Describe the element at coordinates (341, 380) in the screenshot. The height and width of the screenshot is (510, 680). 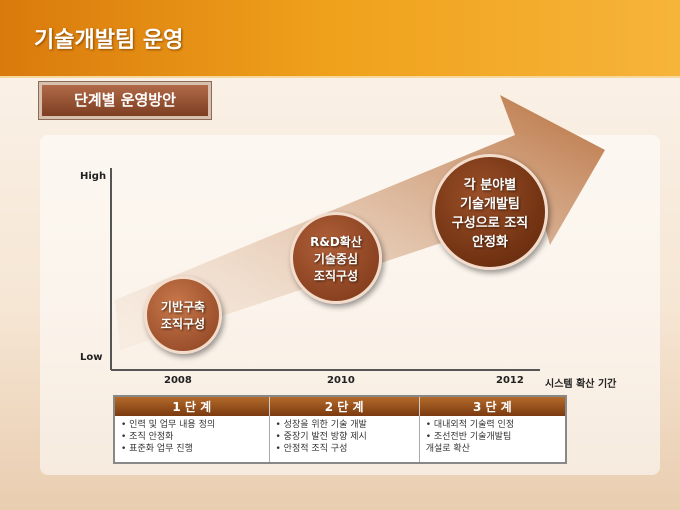
I see `year-label: 2010` at that location.